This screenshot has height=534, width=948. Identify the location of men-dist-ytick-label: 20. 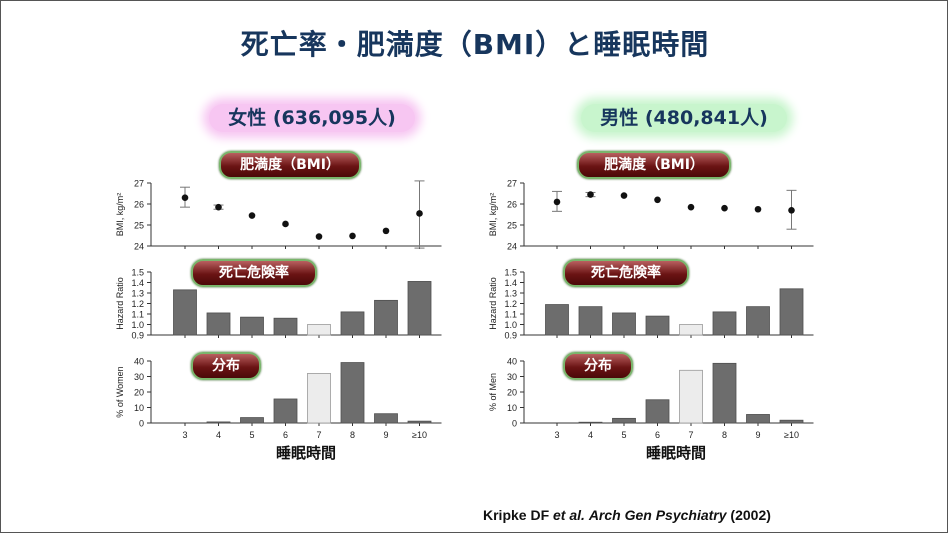
(512, 393).